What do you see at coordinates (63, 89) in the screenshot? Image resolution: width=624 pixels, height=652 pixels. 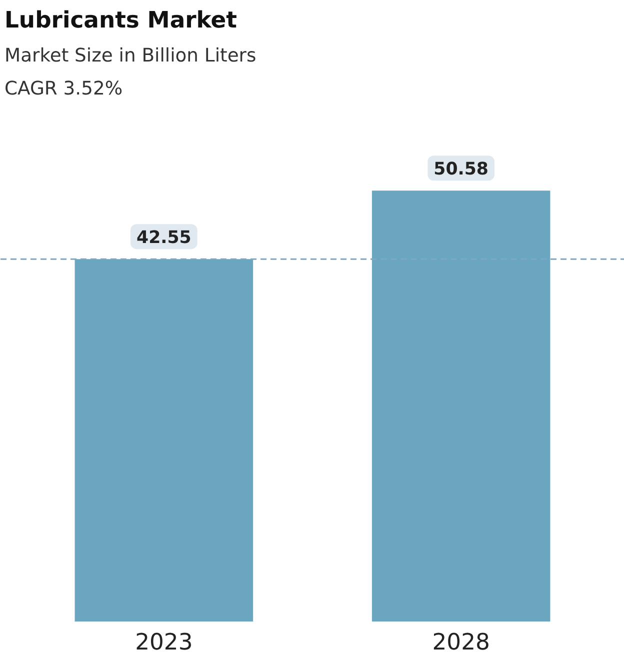 I see `text: CAGR 3.52%` at bounding box center [63, 89].